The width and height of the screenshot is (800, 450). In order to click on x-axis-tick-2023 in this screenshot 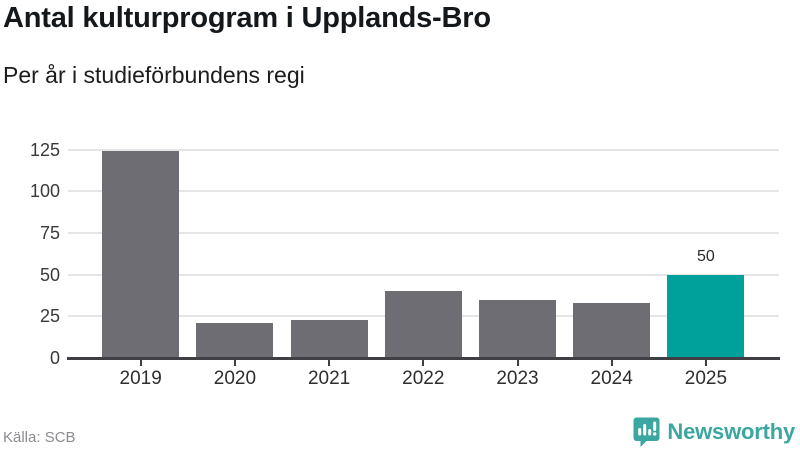, I will do `click(517, 363)`.